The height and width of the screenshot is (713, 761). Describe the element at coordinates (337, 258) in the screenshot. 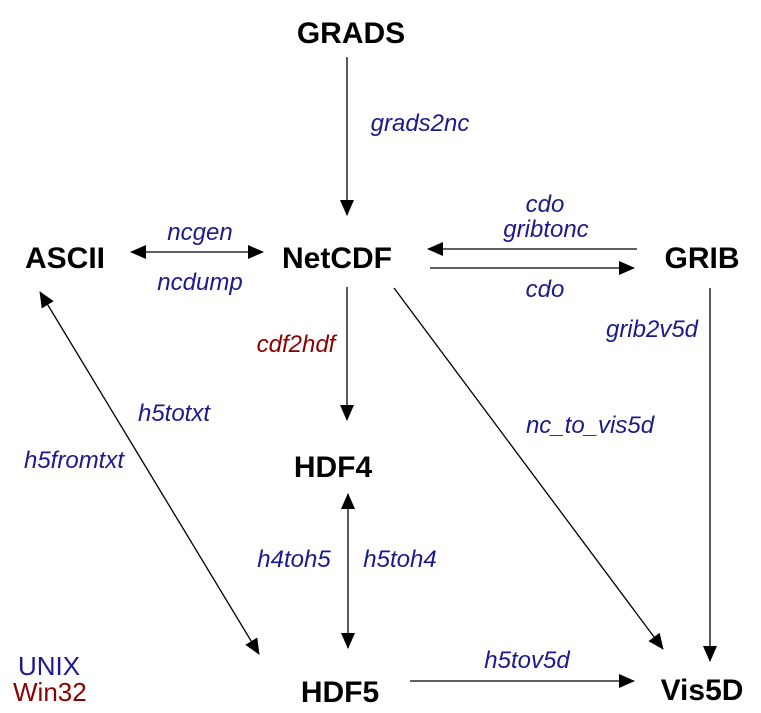

I see `node-netcdf: NetCDF` at that location.